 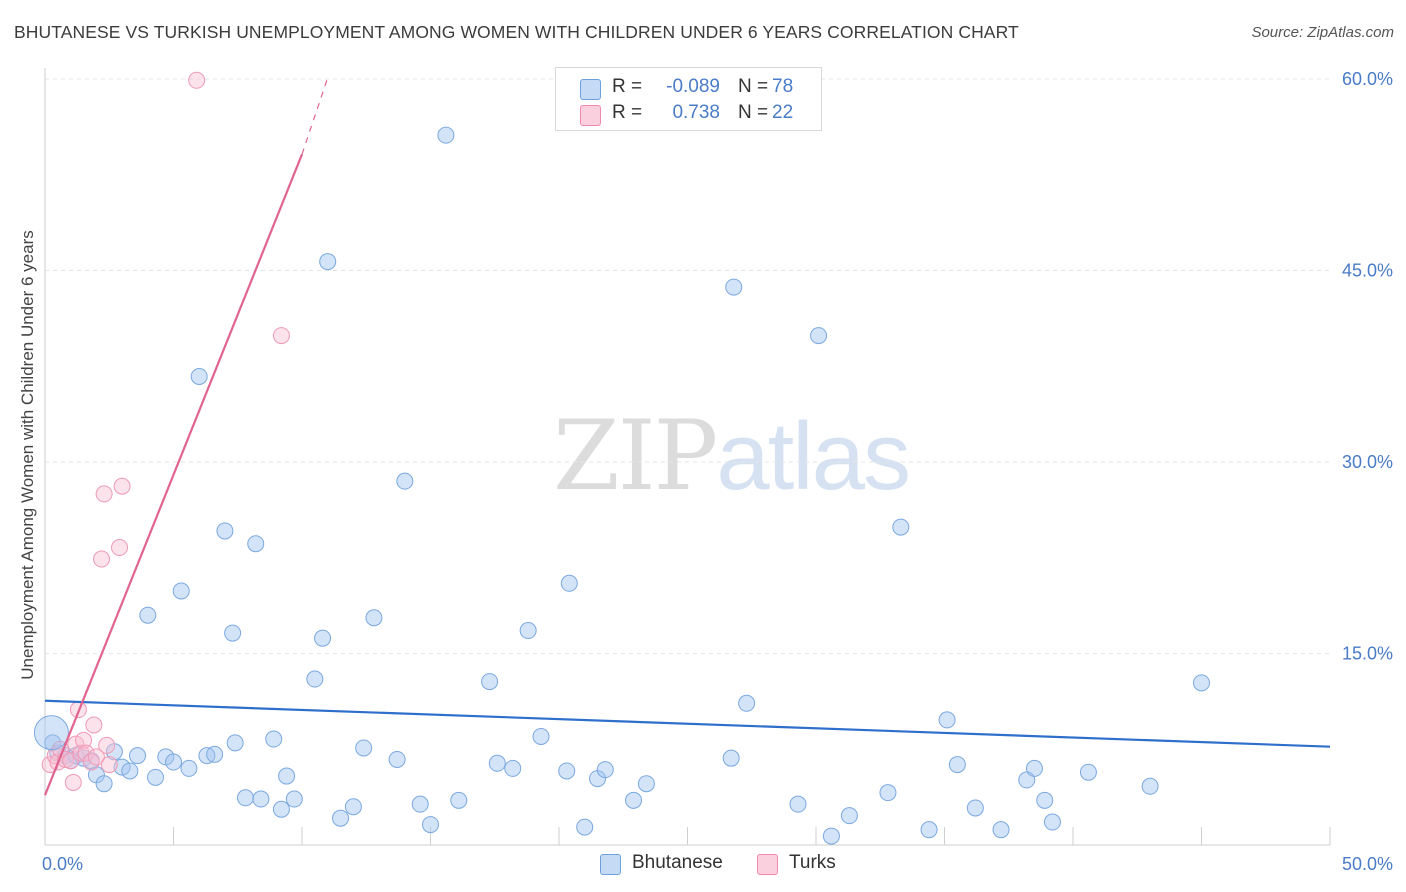 I want to click on turks-trend-line, so click(x=173, y=474).